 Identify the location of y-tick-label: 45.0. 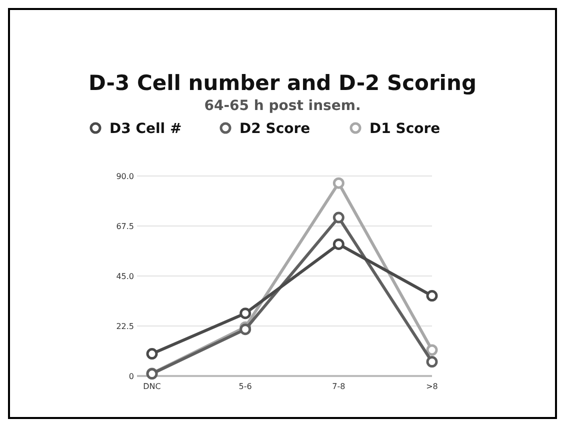
(125, 276).